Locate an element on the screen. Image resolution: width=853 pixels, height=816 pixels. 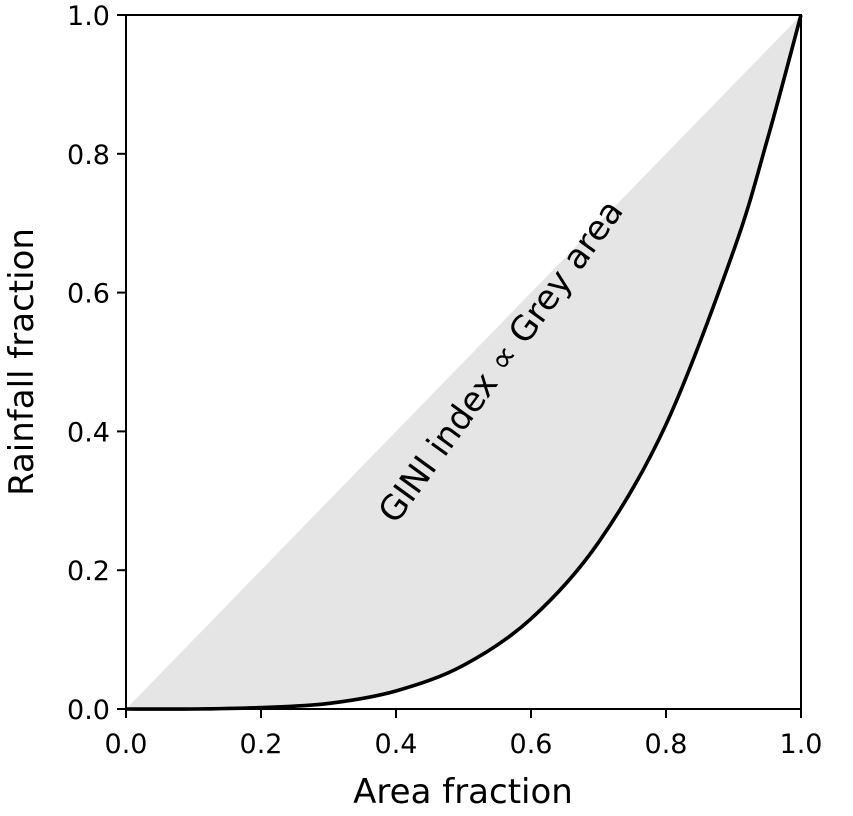
x-tick-label: 0.2 is located at coordinates (261, 744).